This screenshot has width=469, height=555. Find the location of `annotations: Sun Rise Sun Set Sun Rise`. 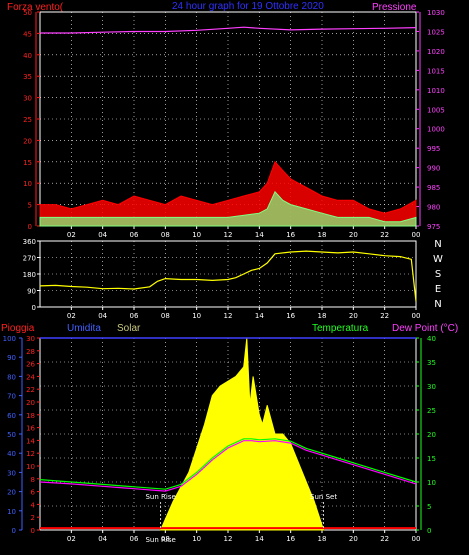

annotations: Sun Rise Sun Set Sun Rise is located at coordinates (241, 518).